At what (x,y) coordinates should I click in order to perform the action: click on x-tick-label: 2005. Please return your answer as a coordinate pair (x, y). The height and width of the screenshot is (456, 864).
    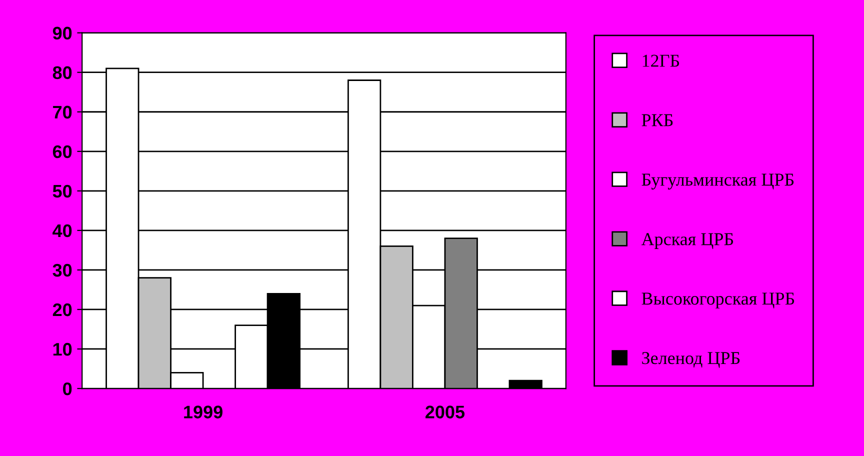
    Looking at the image, I should click on (445, 412).